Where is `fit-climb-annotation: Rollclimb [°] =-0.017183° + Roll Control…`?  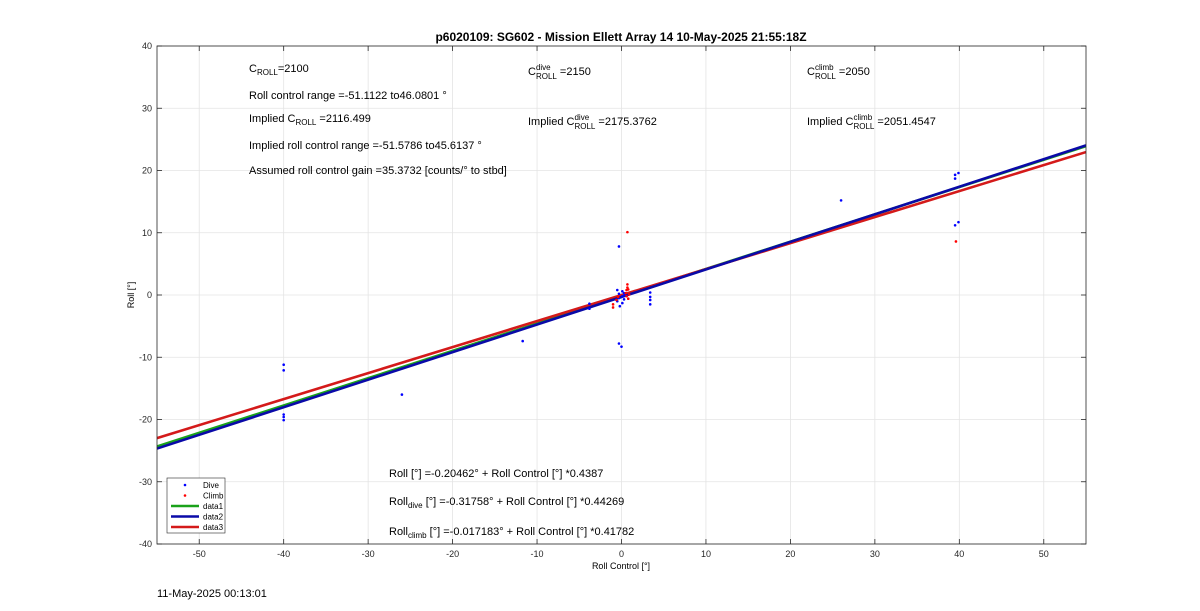 fit-climb-annotation: Rollclimb [°] =-0.017183° + Roll Control… is located at coordinates (511, 533).